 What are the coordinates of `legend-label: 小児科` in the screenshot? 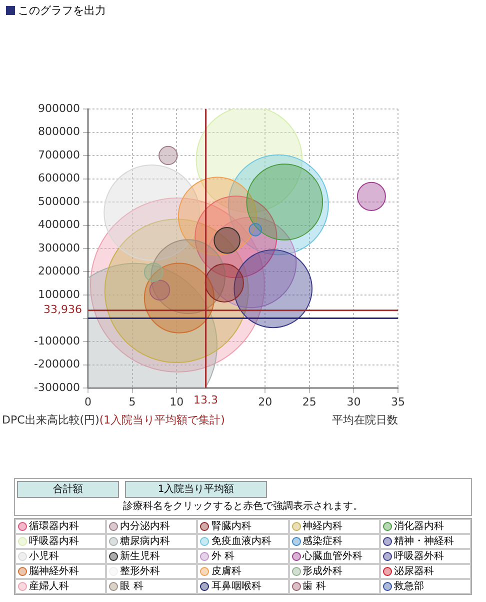 It's located at (44, 556).